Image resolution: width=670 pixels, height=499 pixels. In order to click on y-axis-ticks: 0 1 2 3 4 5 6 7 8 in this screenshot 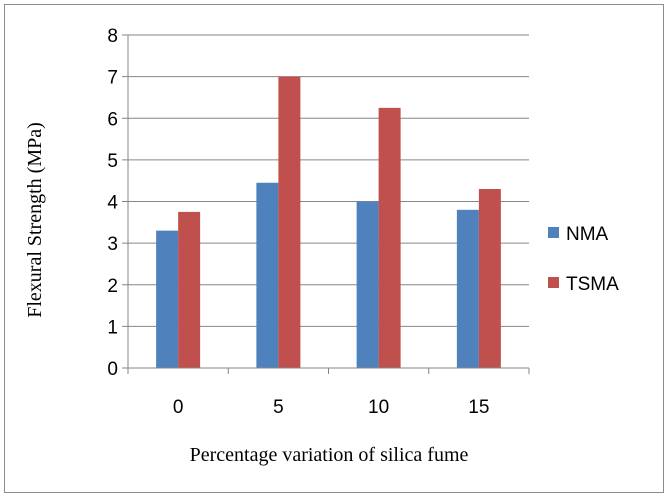, I will do `click(117, 203)`.